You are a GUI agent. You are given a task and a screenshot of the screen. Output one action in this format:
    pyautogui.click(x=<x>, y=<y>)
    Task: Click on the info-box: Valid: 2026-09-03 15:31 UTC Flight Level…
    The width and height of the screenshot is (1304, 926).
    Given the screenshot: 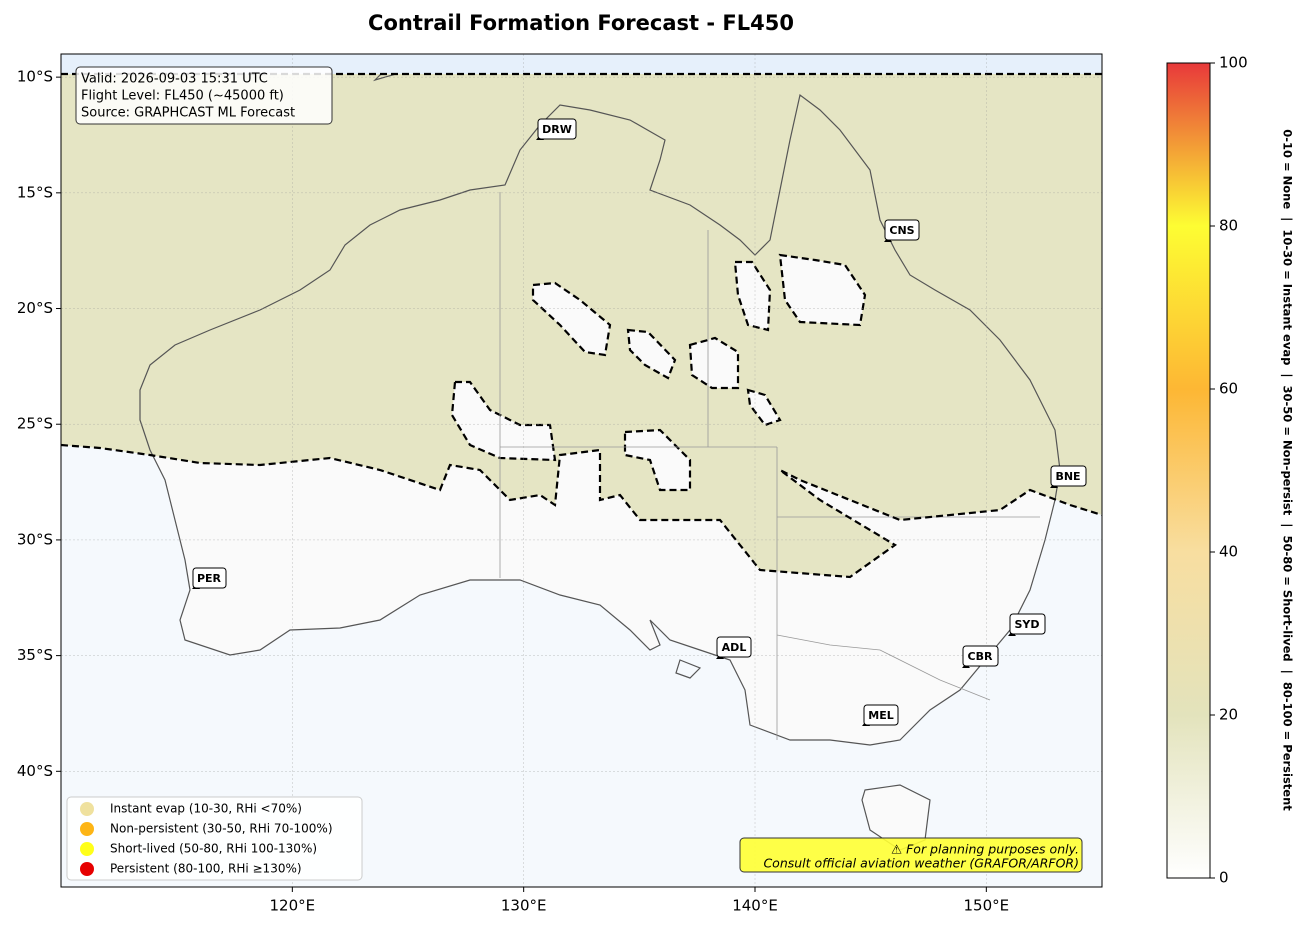 What is the action you would take?
    pyautogui.click(x=204, y=95)
    